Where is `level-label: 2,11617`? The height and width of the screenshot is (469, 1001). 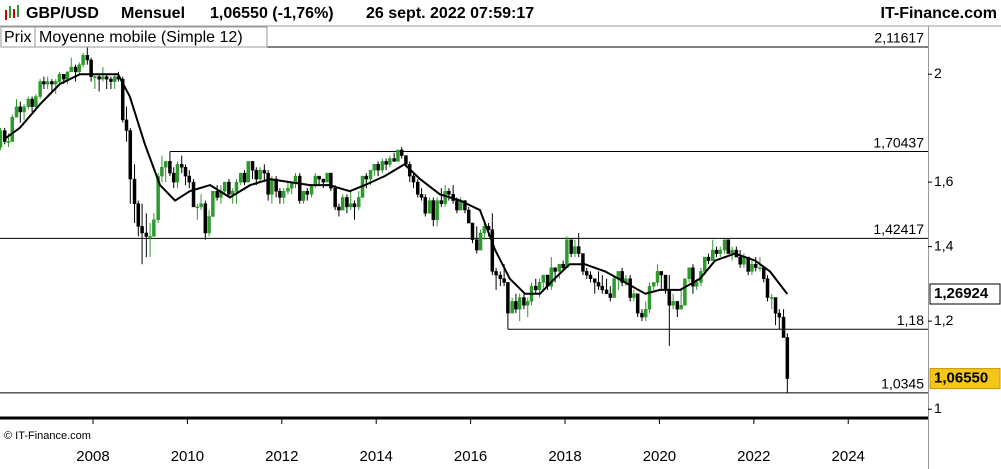 level-label: 2,11617 is located at coordinates (899, 38).